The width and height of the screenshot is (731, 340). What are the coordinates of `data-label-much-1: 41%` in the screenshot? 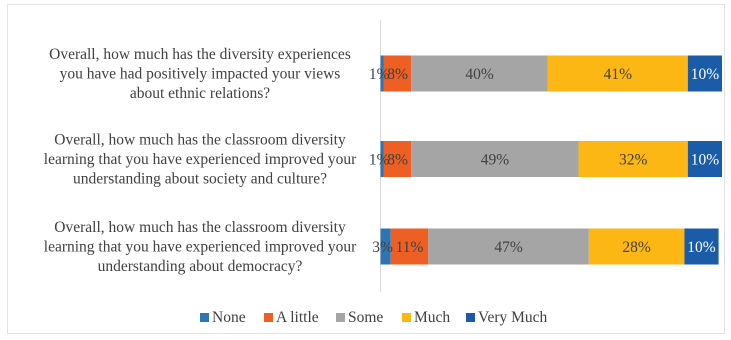 It's located at (618, 74).